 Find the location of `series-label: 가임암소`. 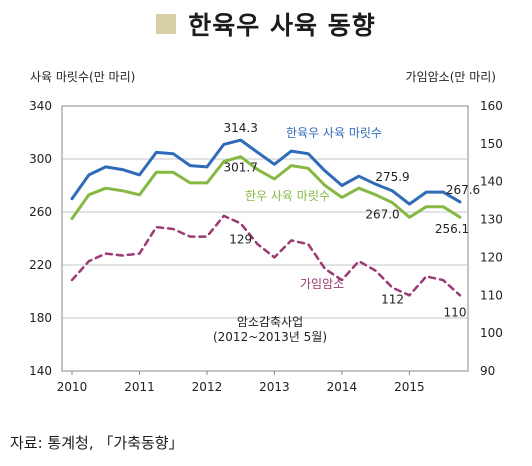

series-label: 가임암소 is located at coordinates (322, 284).